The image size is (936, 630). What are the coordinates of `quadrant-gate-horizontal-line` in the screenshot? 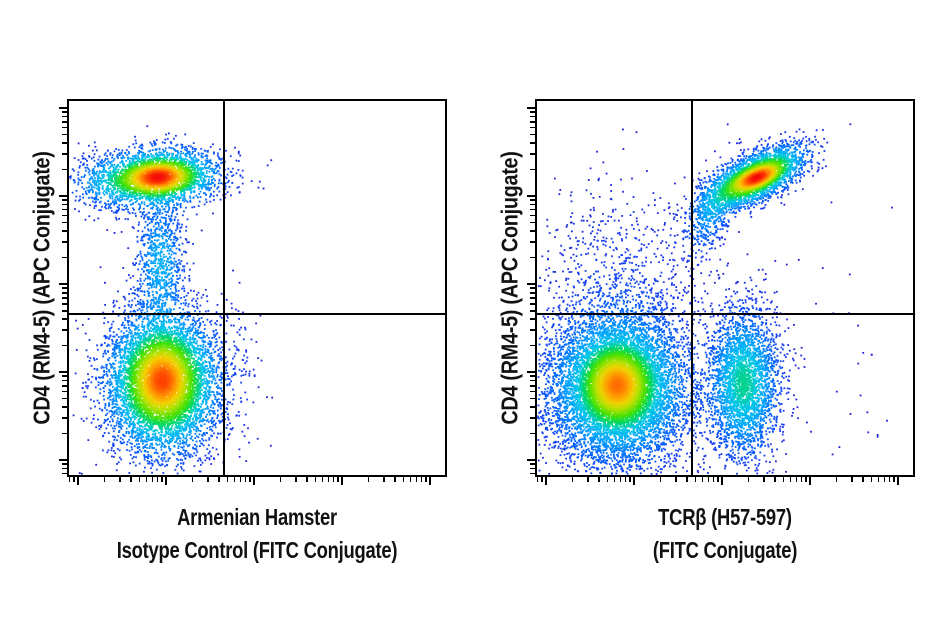 It's located at (725, 313).